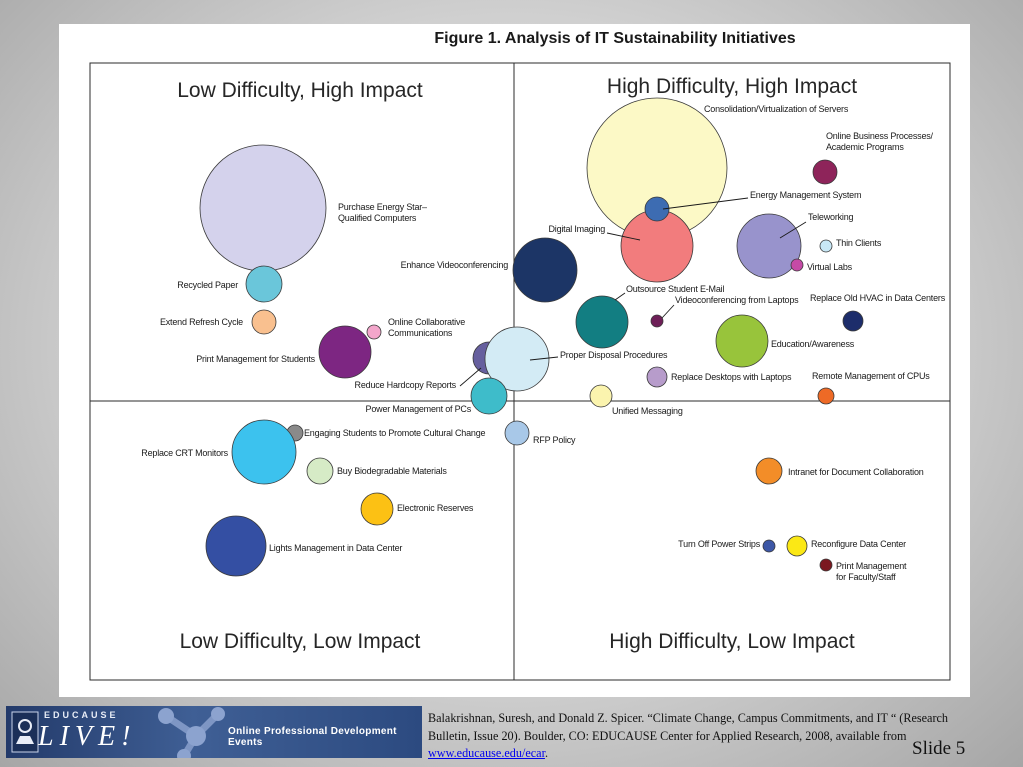 This screenshot has height=767, width=1023. I want to click on bubble-label-1: Recycled Paper, so click(207, 285).